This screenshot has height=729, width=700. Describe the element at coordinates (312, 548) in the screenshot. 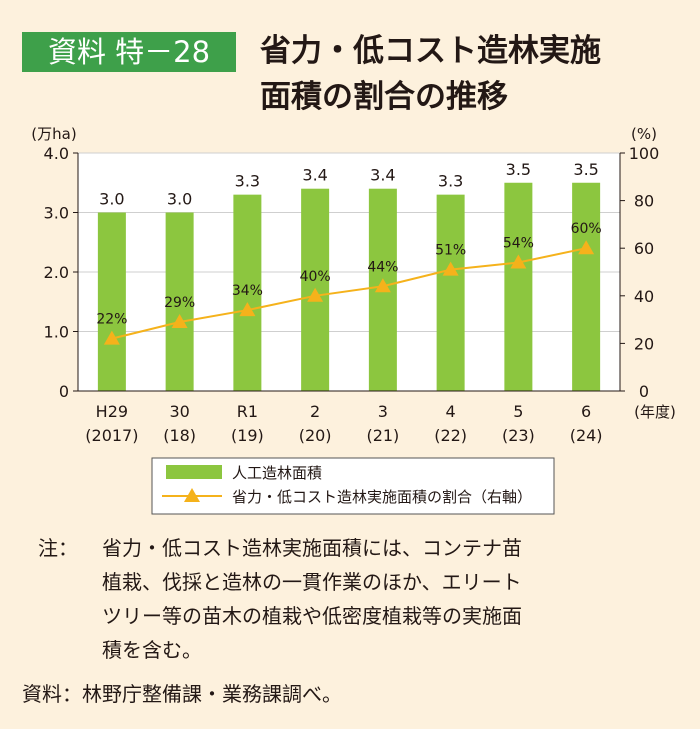

I see `note-line-1: 省力・低コスト造林実施面積には、コンテナ苗` at that location.